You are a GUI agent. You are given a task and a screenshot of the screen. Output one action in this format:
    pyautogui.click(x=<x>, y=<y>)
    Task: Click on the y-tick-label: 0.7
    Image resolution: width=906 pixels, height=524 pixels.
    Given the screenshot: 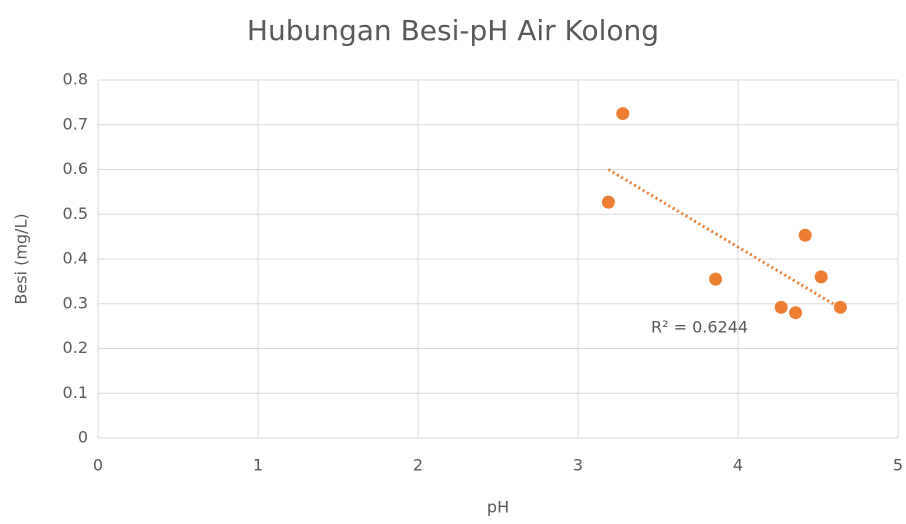 What is the action you would take?
    pyautogui.click(x=75, y=123)
    